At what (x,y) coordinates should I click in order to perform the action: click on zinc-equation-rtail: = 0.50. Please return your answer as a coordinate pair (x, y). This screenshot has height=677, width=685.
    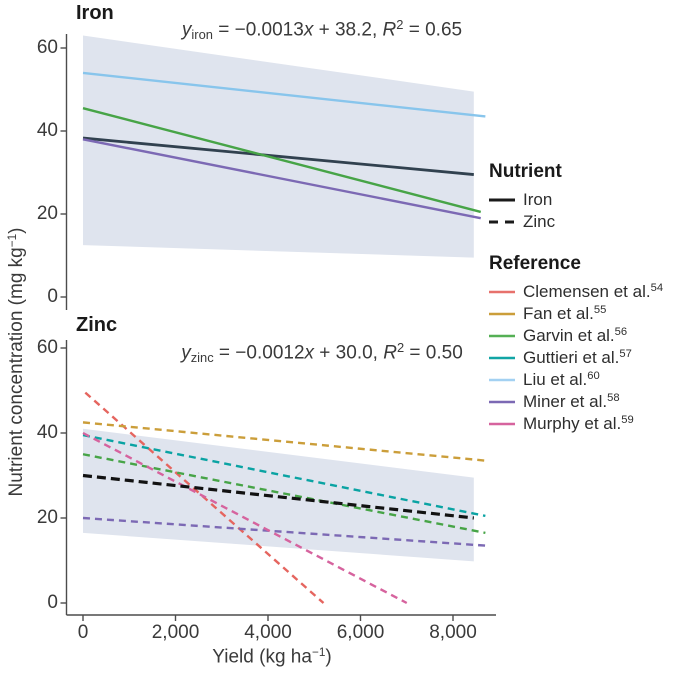
    Looking at the image, I should click on (433, 353).